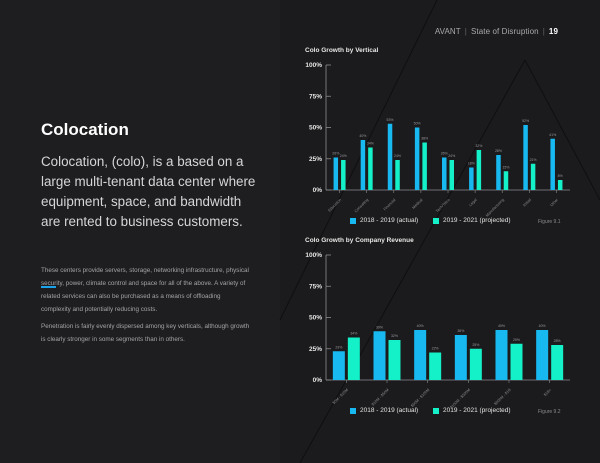 Image resolution: width=600 pixels, height=463 pixels. I want to click on chart-title: Colo Growth by Vertical, so click(342, 50).